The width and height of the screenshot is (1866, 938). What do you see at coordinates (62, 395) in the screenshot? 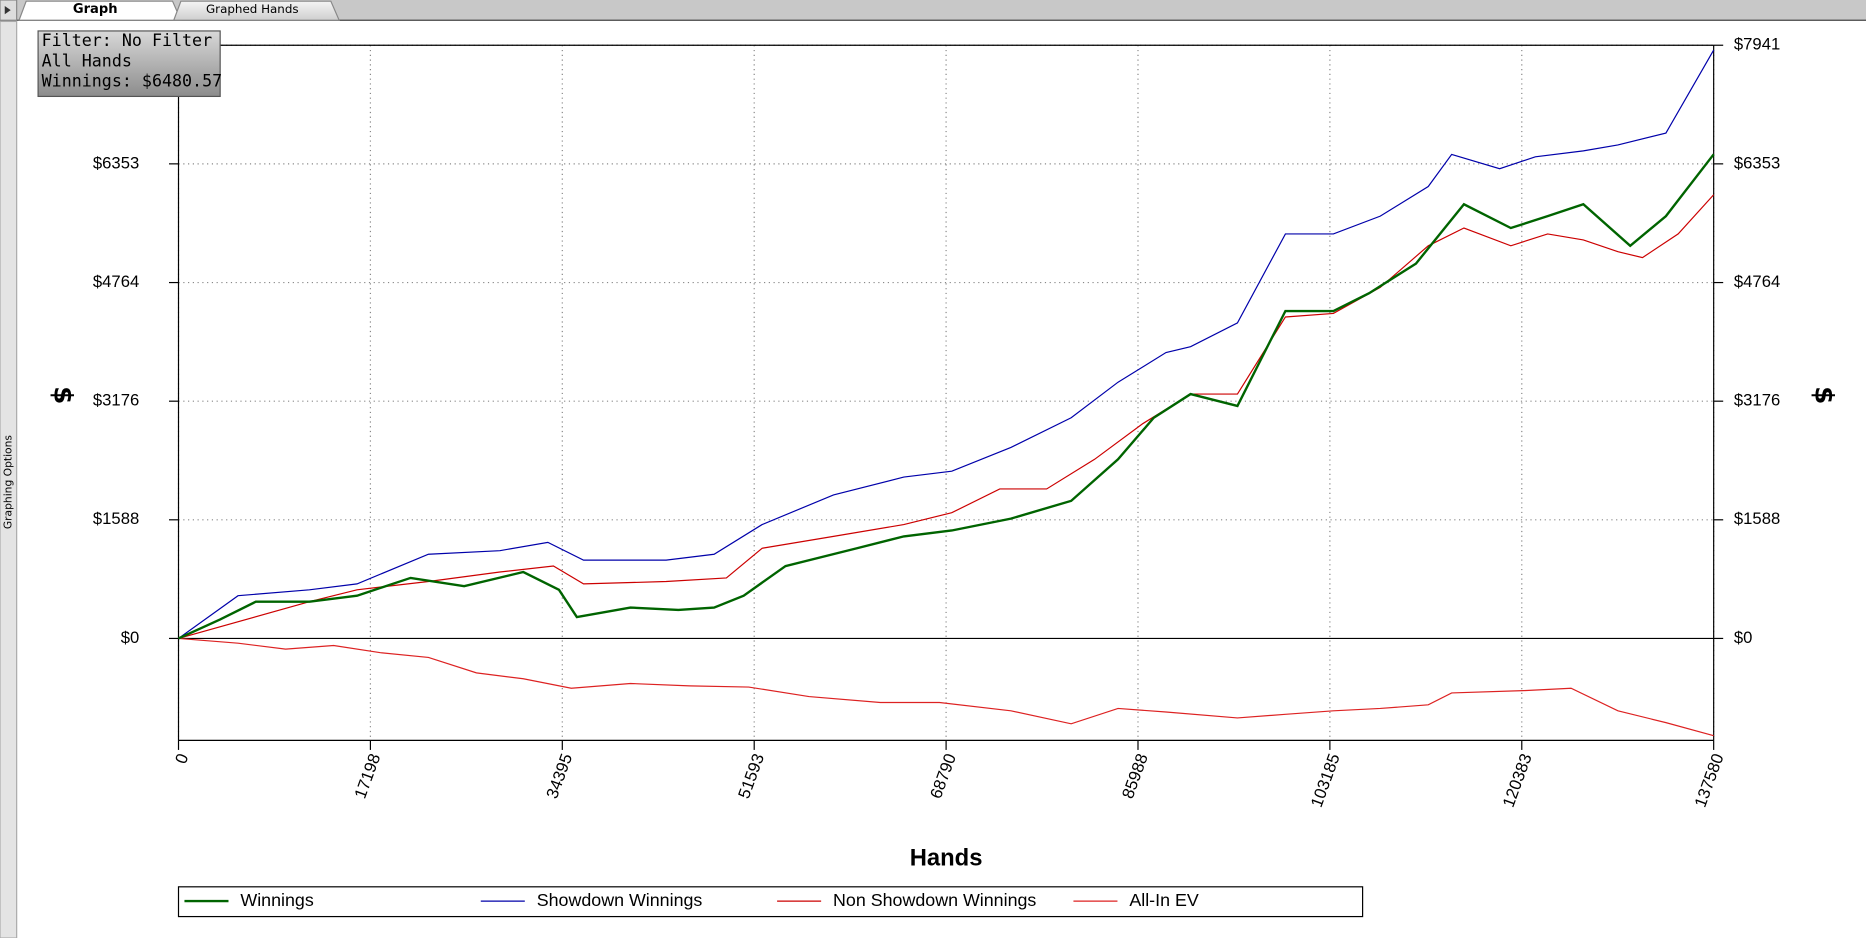
I see `y-axis-title: $` at bounding box center [62, 395].